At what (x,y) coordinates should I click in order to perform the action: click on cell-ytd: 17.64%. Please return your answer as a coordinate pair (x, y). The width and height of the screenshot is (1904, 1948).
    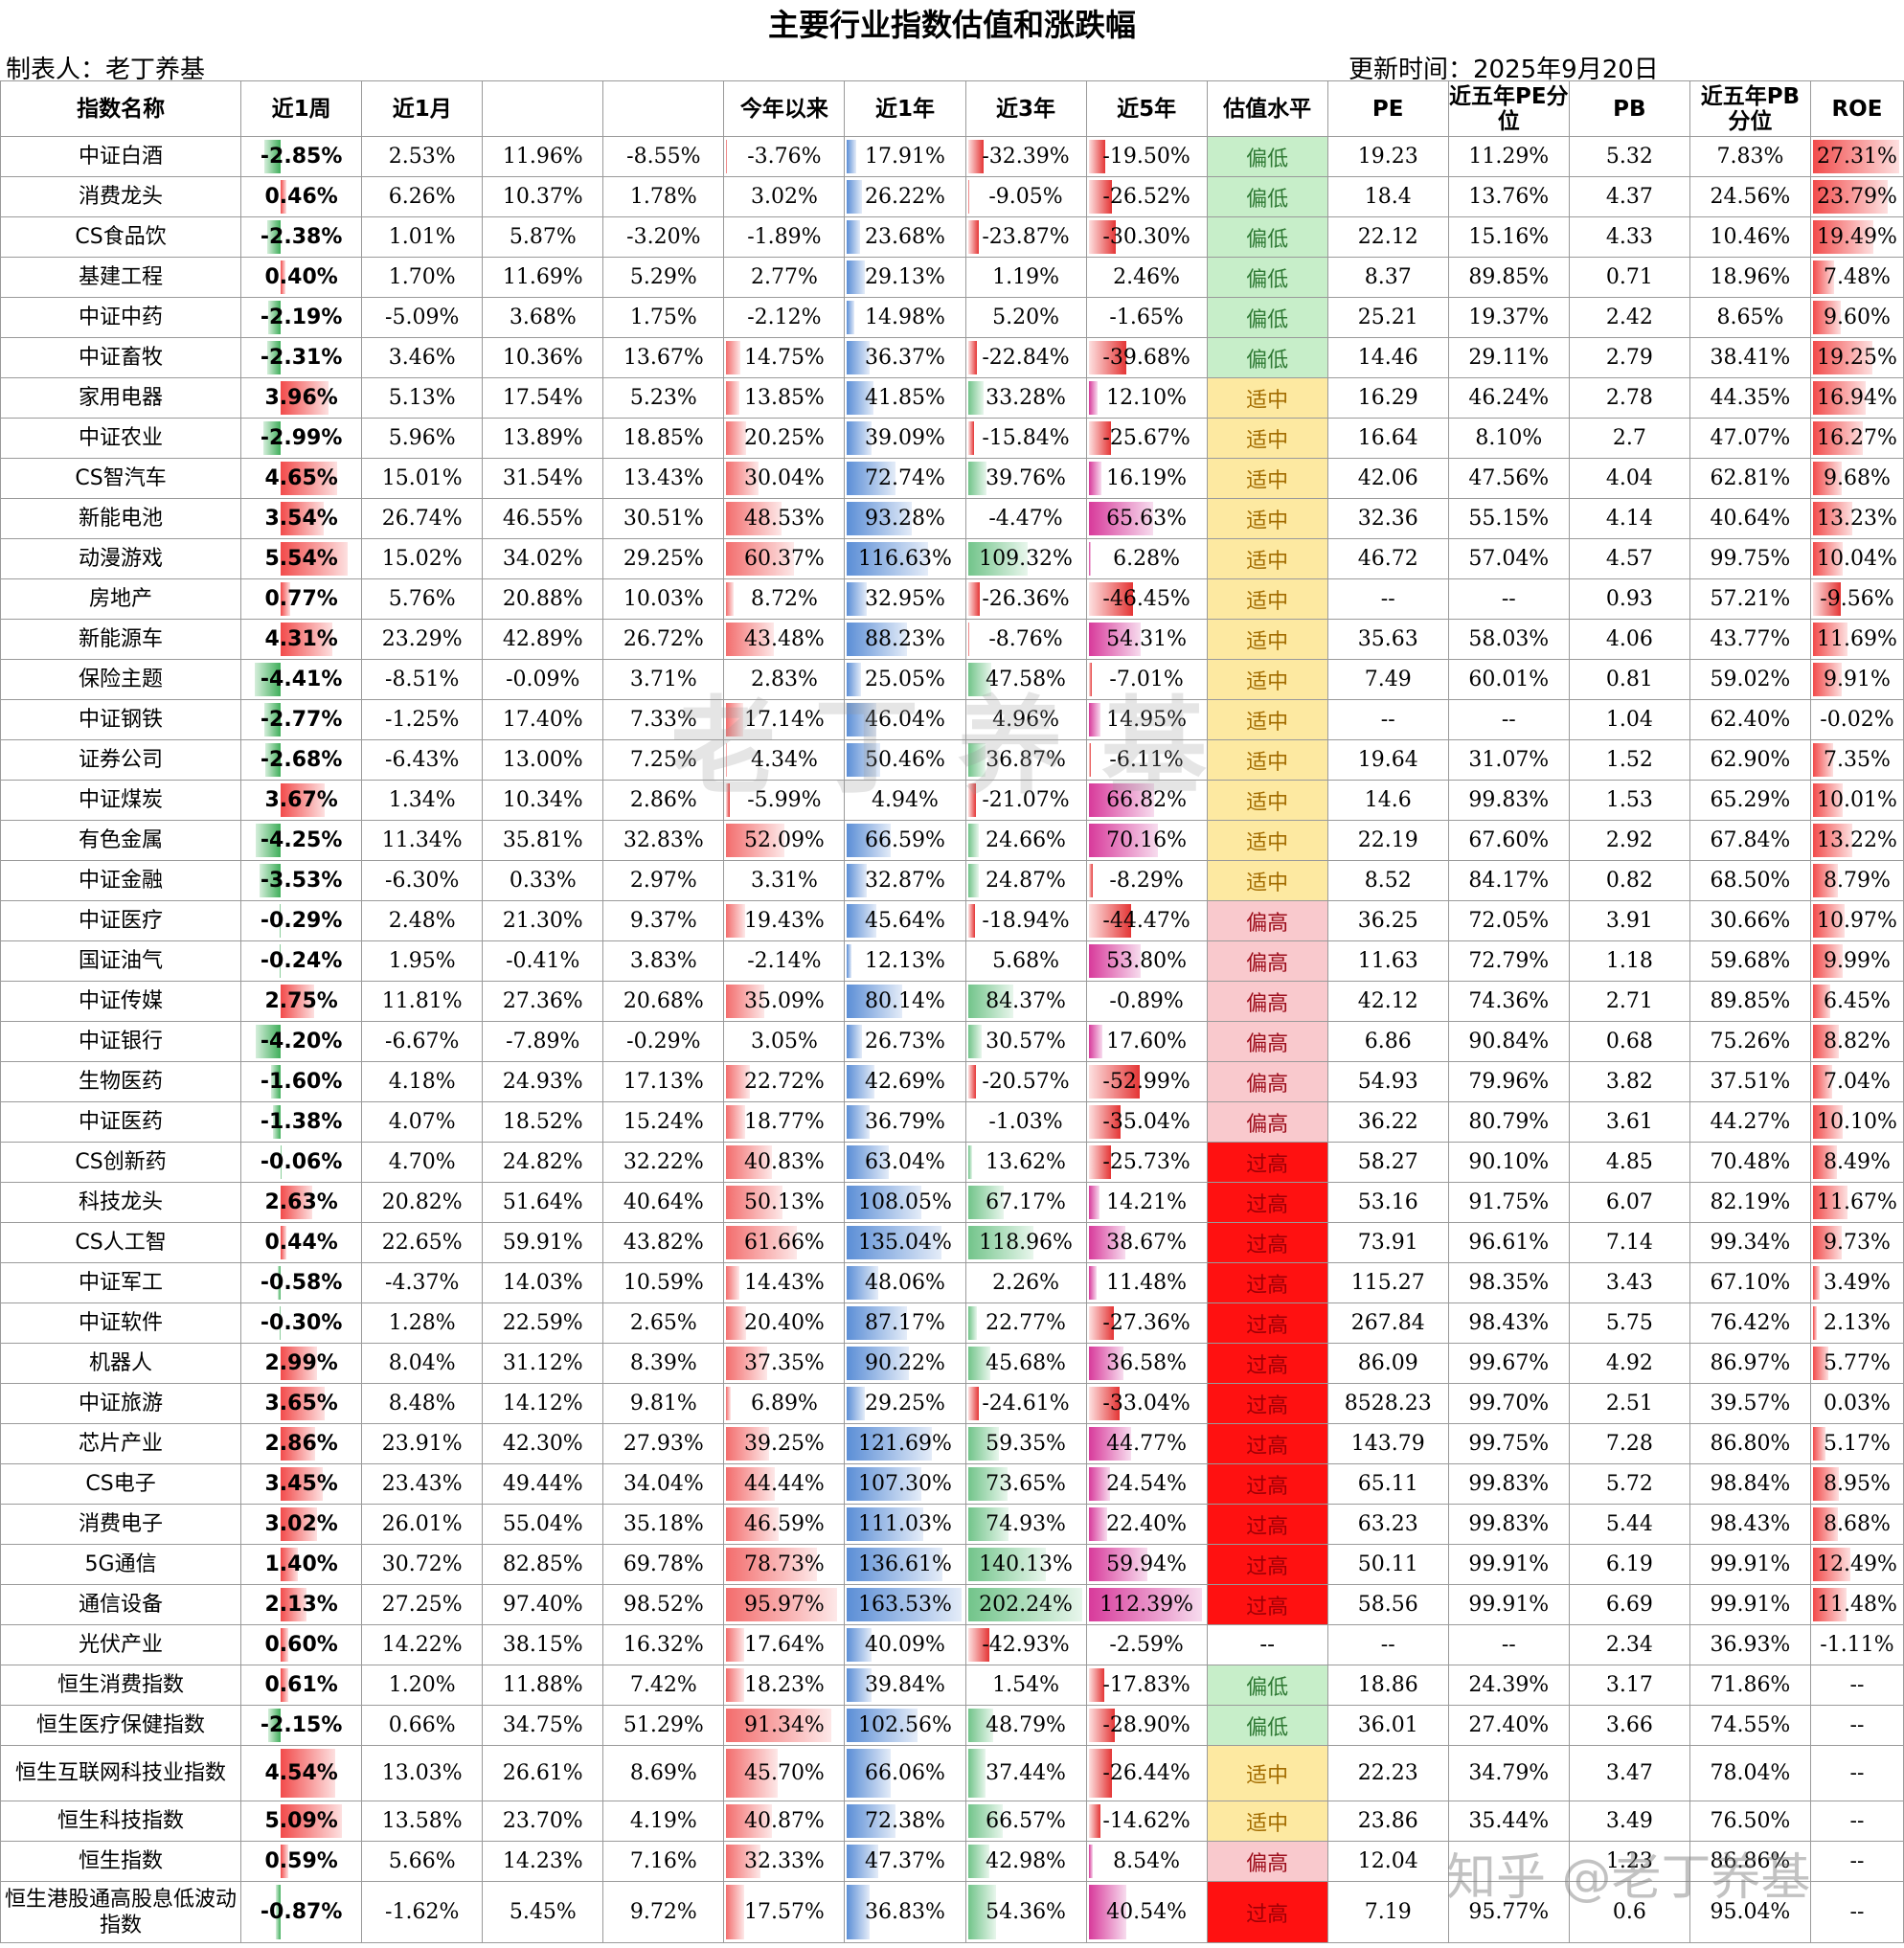
    Looking at the image, I should click on (784, 1644).